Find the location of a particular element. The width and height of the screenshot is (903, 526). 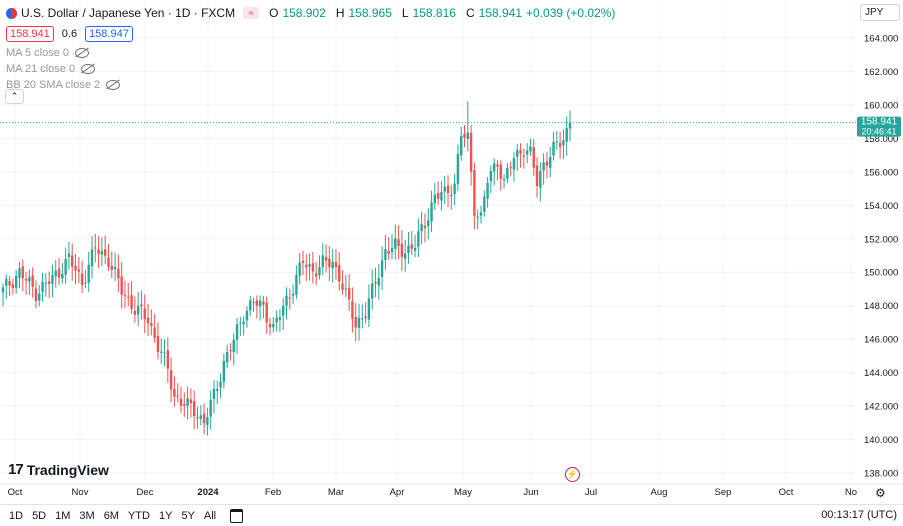

timeframe-5y: 5Y is located at coordinates (188, 515).